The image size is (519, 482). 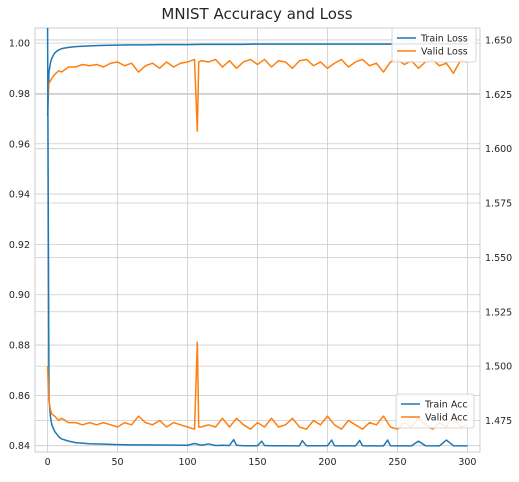 I want to click on y-tick-label: 0.86, so click(x=19, y=396).